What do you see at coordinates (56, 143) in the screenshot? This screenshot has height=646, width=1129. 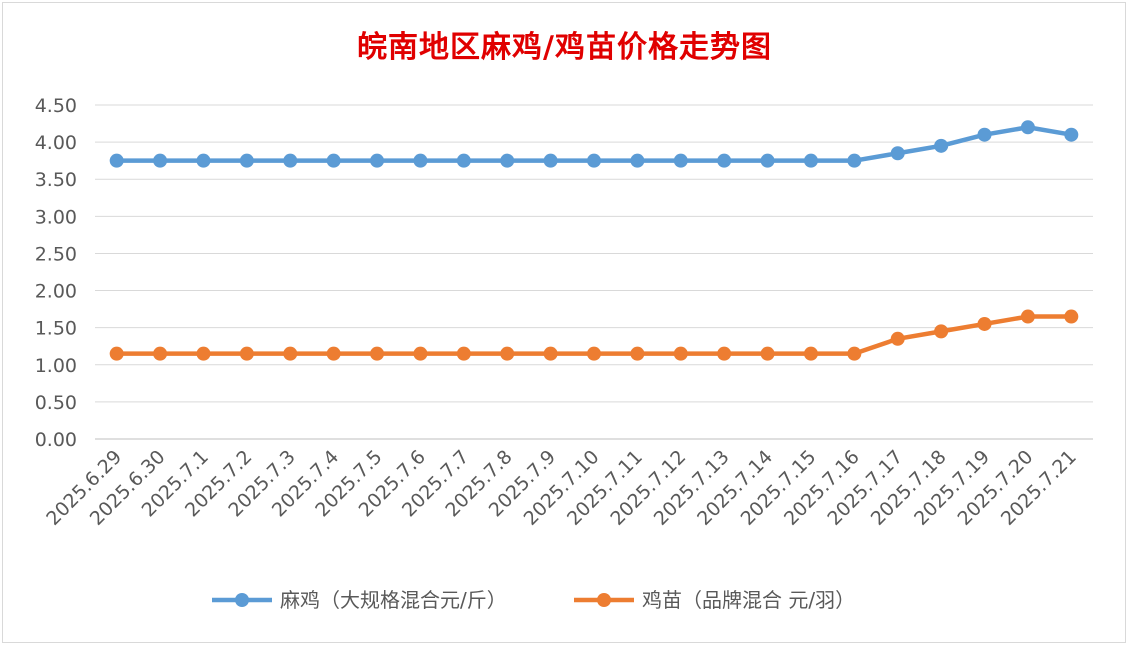 I see `y-tick-label: 4.00` at bounding box center [56, 143].